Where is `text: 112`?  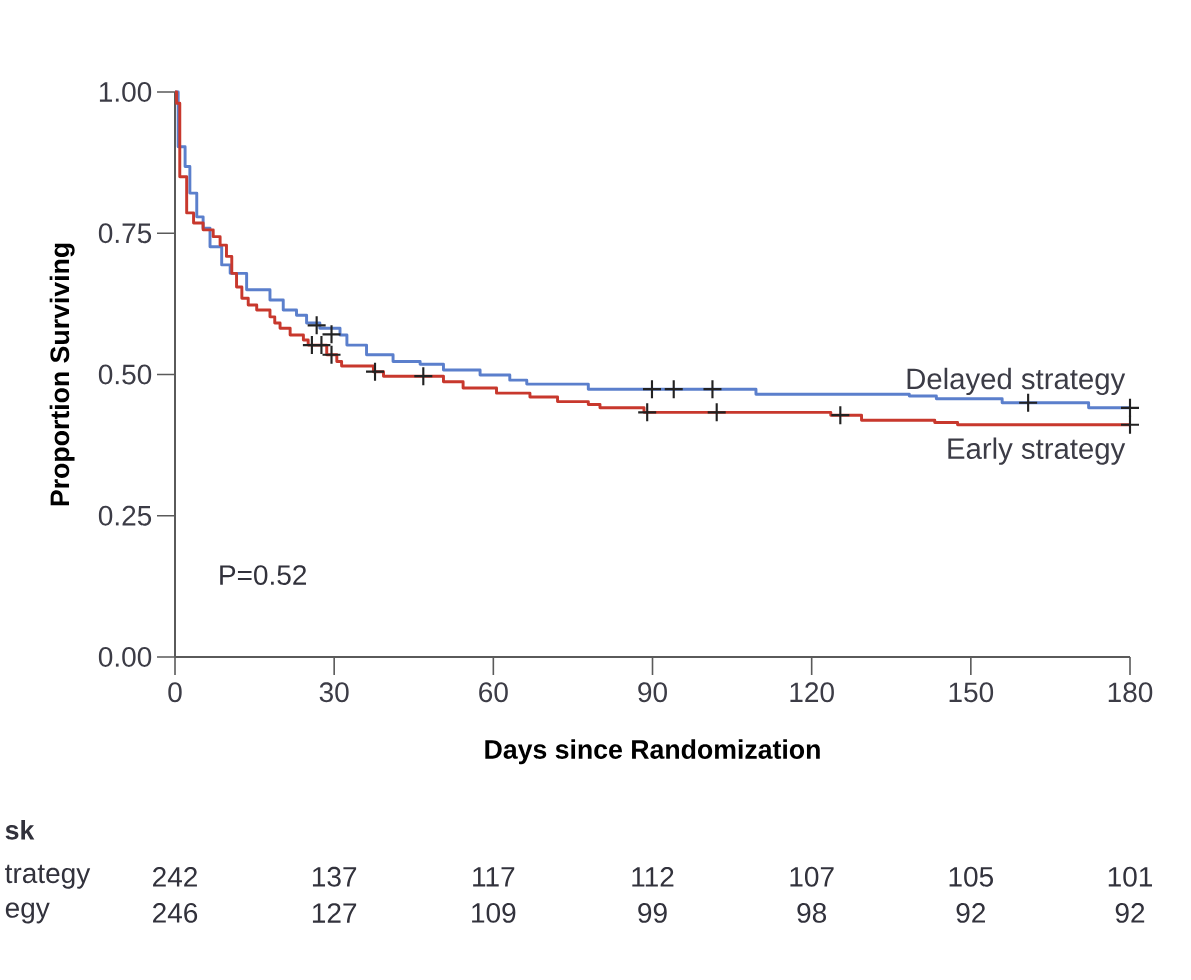
text: 112 is located at coordinates (653, 877).